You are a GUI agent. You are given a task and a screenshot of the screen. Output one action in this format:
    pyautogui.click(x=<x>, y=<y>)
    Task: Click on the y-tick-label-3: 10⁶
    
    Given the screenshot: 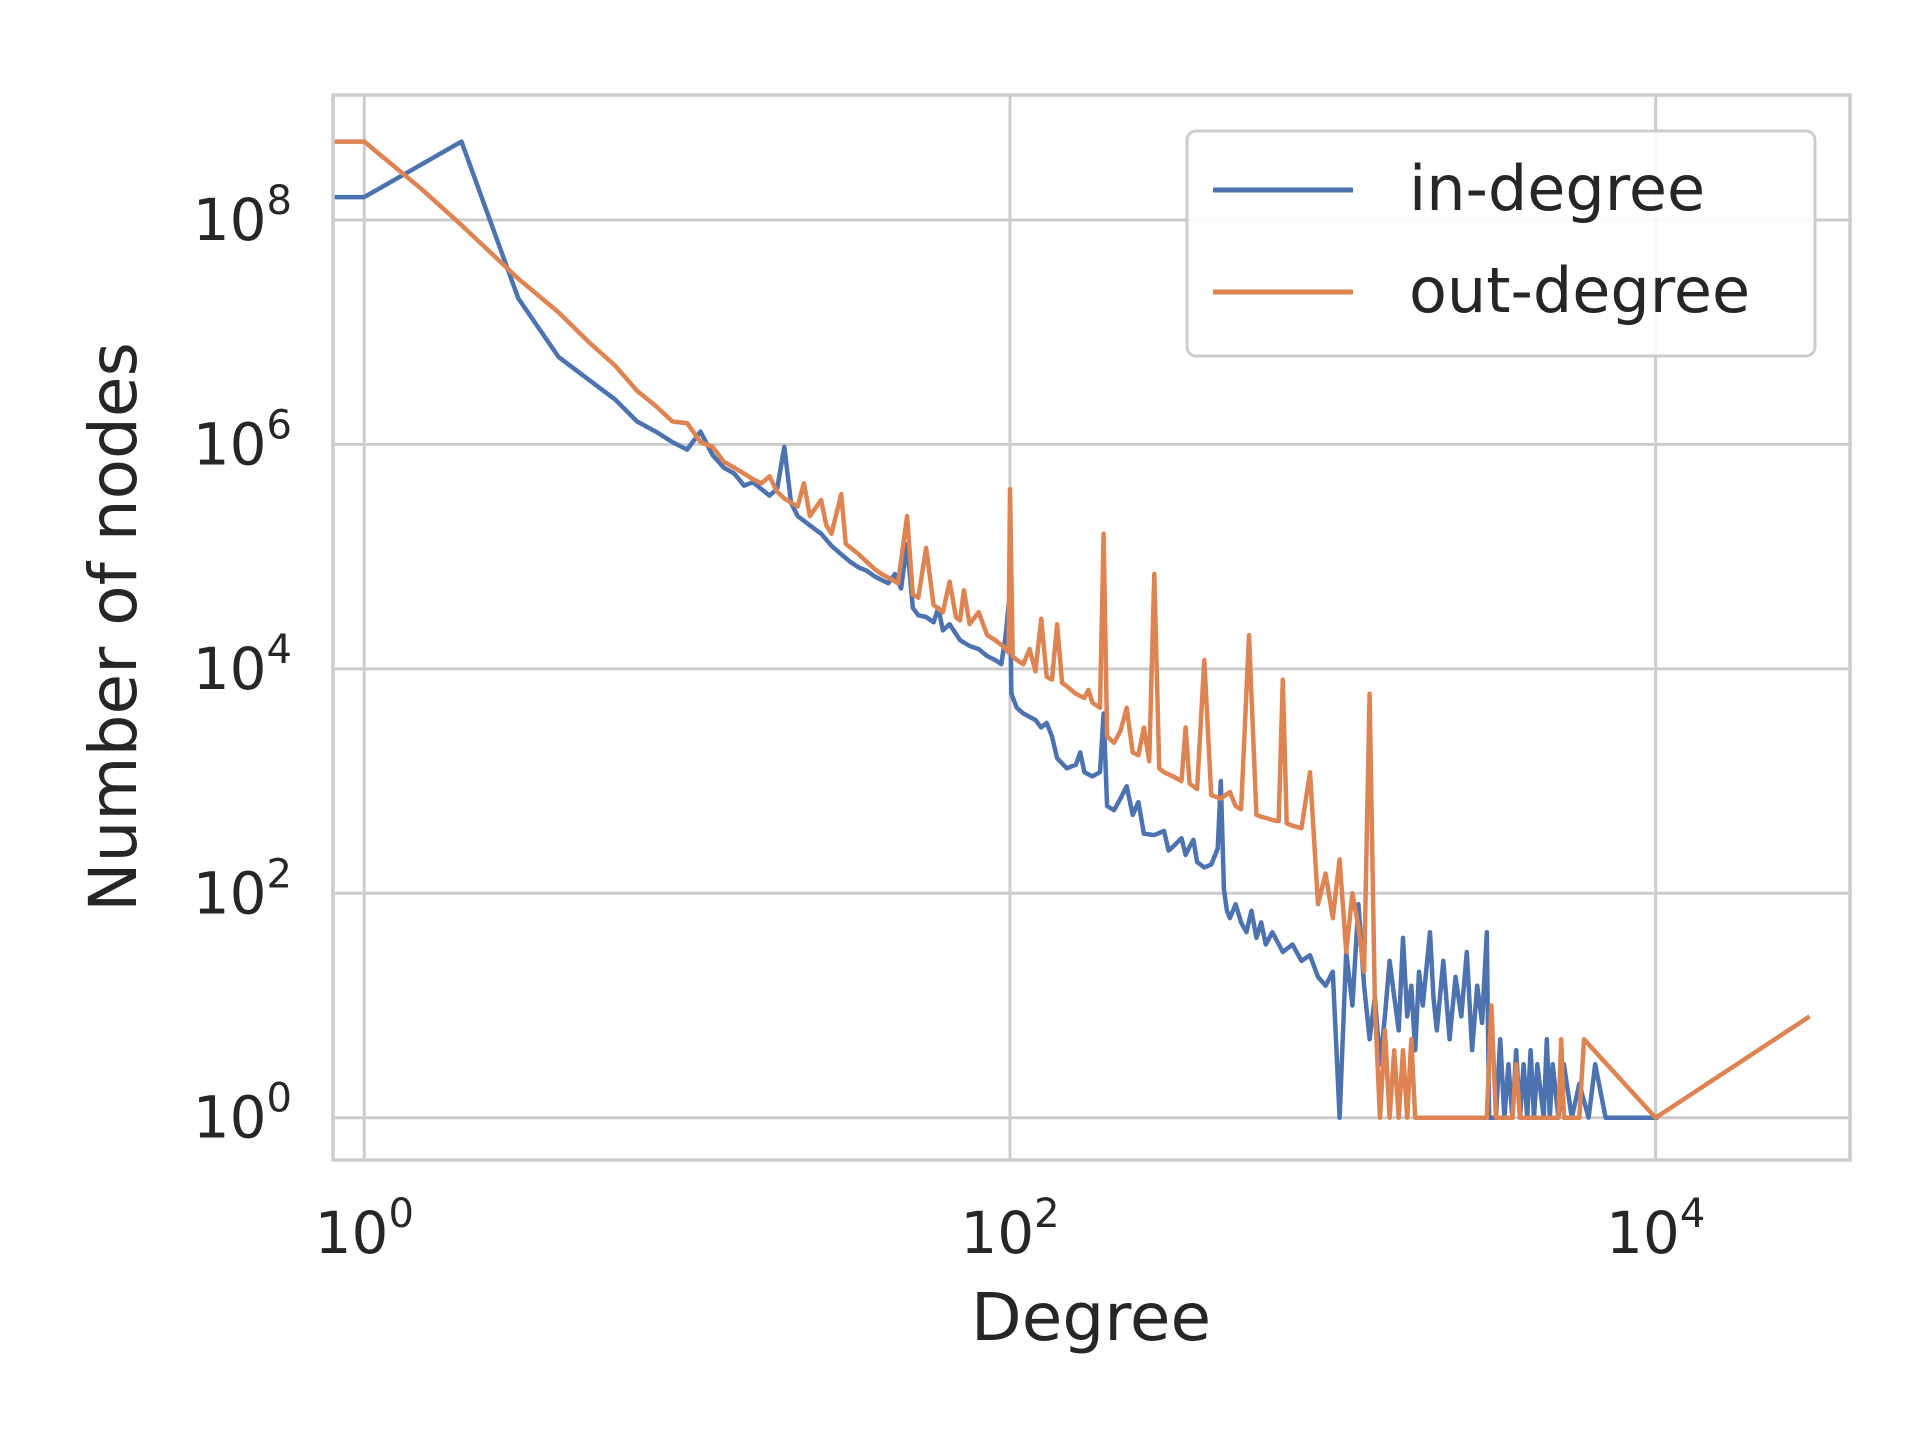 What is the action you would take?
    pyautogui.click(x=242, y=440)
    